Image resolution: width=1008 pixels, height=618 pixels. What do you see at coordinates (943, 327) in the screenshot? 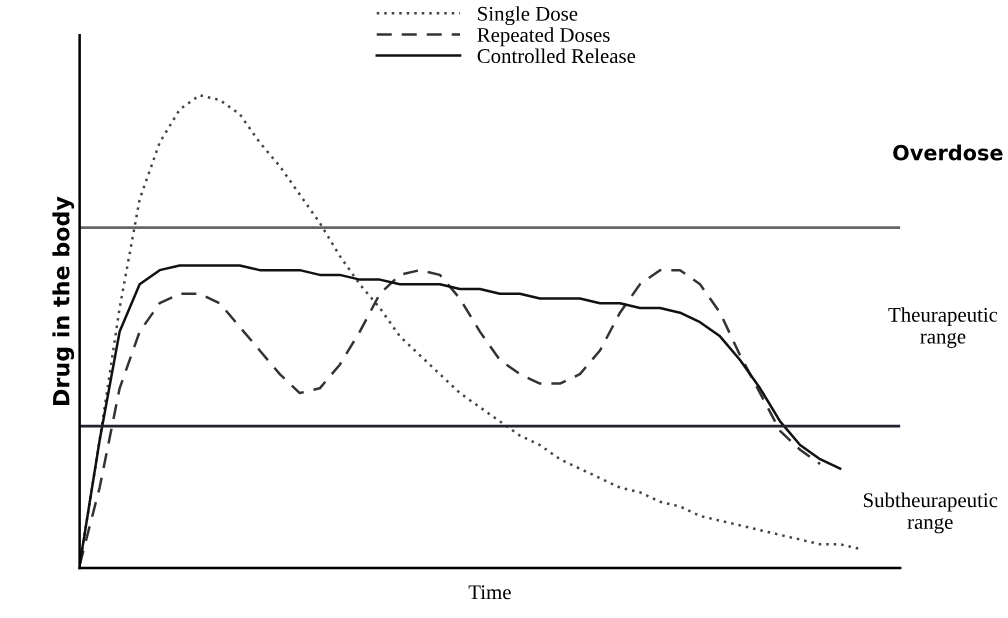
I see `text: Theurapeutic range` at bounding box center [943, 327].